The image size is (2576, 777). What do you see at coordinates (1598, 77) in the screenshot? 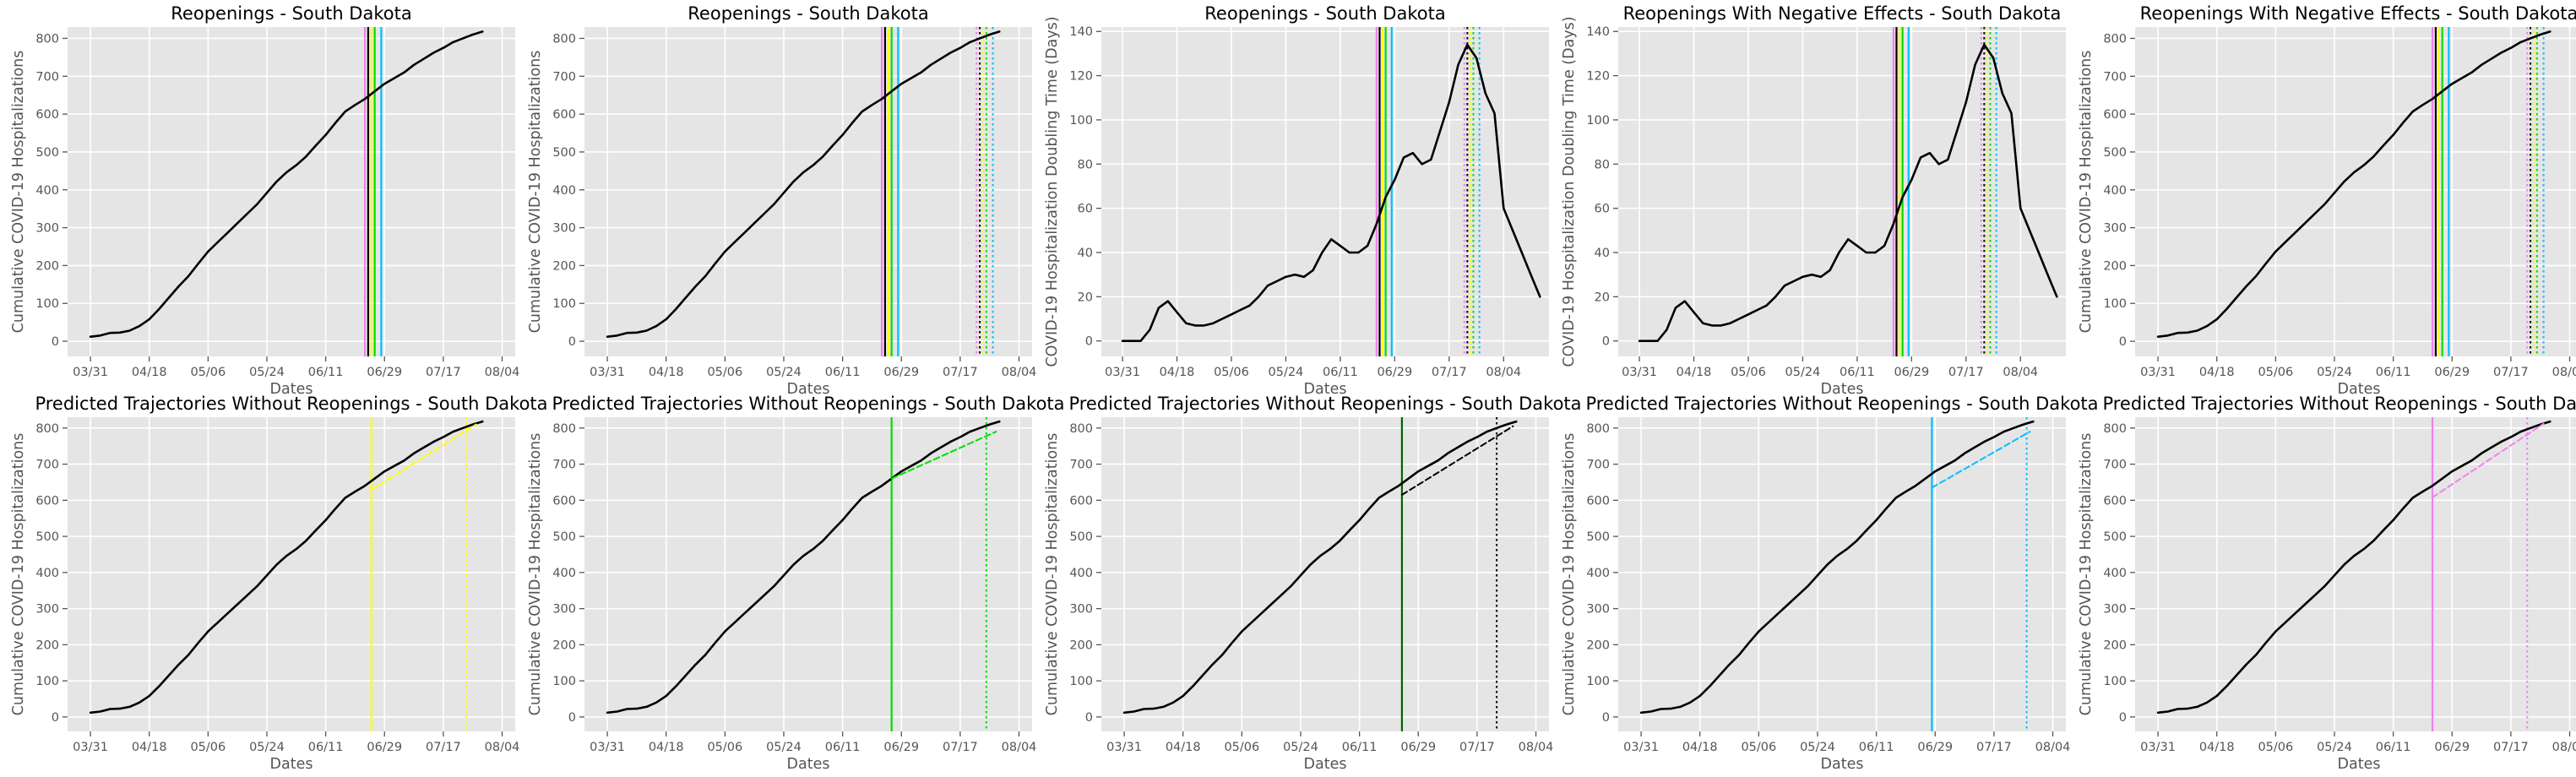
I see `y-tick-label: 120` at bounding box center [1598, 77].